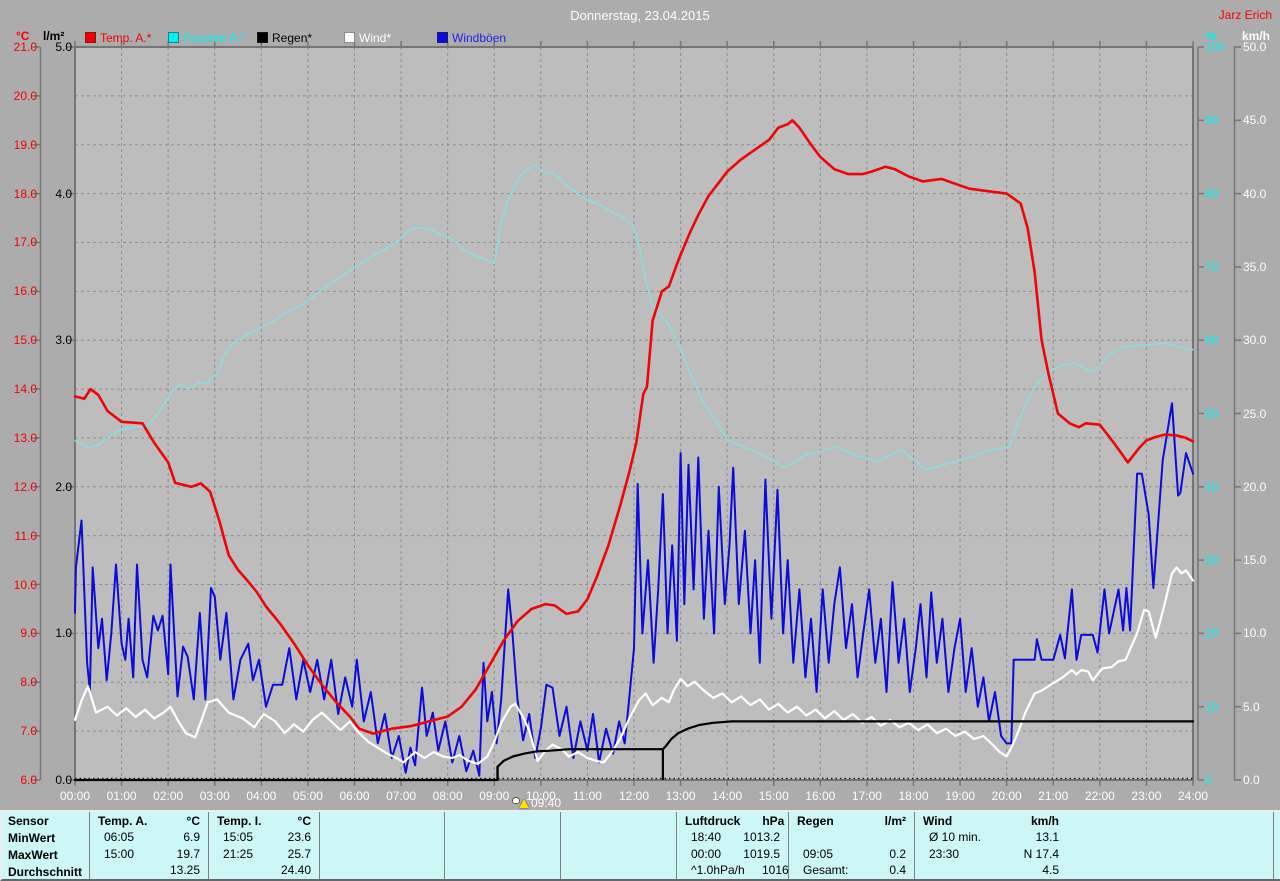  Describe the element at coordinates (1255, 560) in the screenshot. I see `wind-tick-label: 15.0` at that location.